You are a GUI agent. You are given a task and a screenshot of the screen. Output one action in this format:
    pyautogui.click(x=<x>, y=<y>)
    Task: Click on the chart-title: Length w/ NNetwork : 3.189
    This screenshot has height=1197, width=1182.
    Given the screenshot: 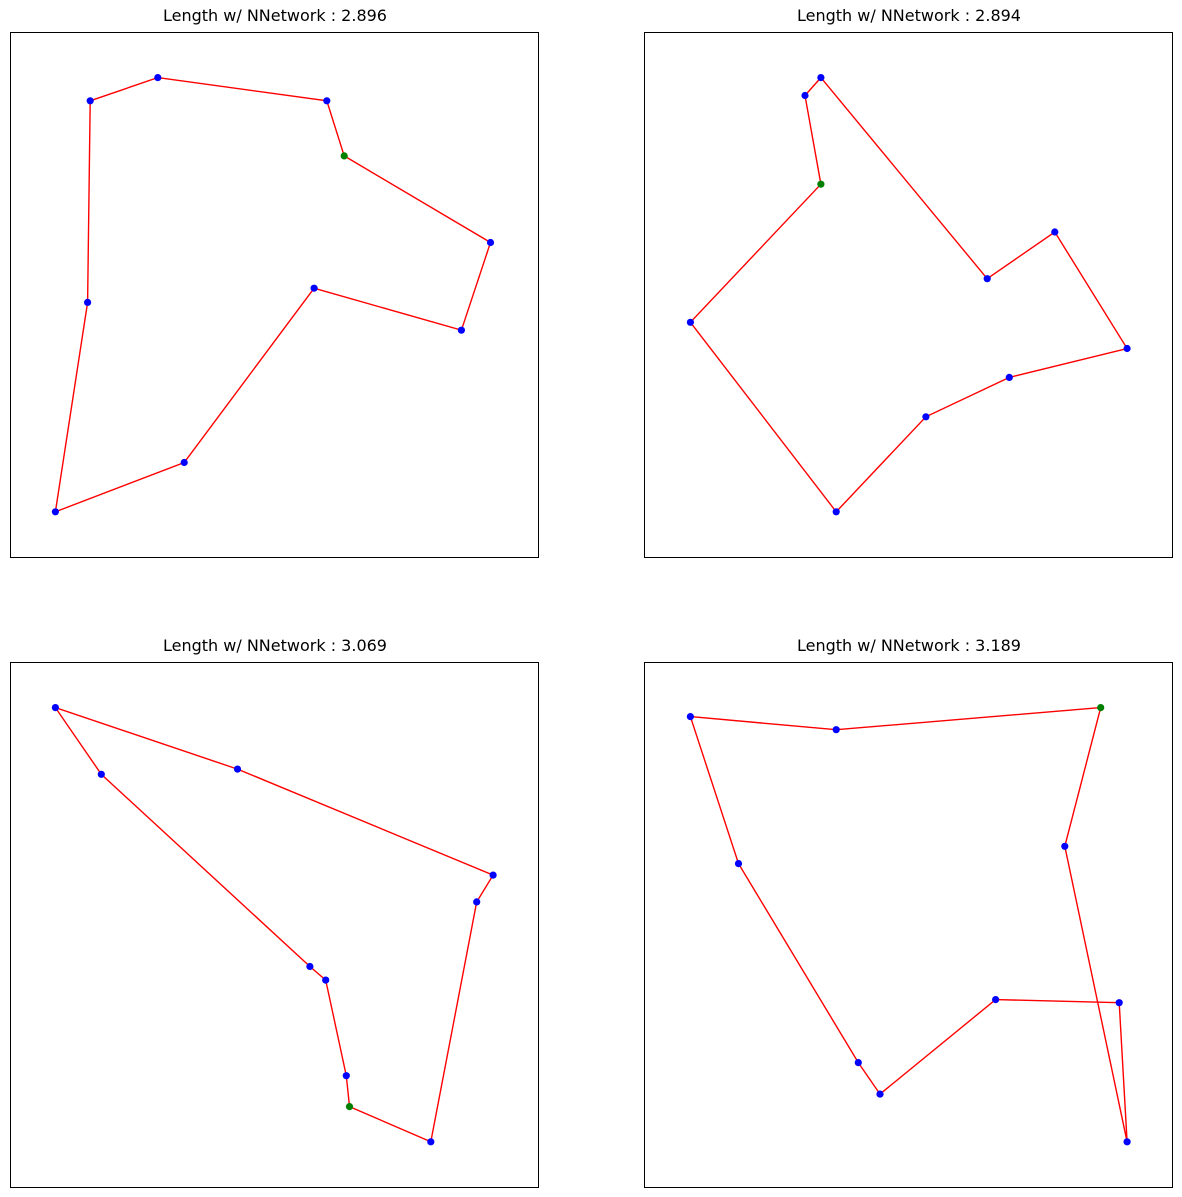 What is the action you would take?
    pyautogui.click(x=909, y=645)
    